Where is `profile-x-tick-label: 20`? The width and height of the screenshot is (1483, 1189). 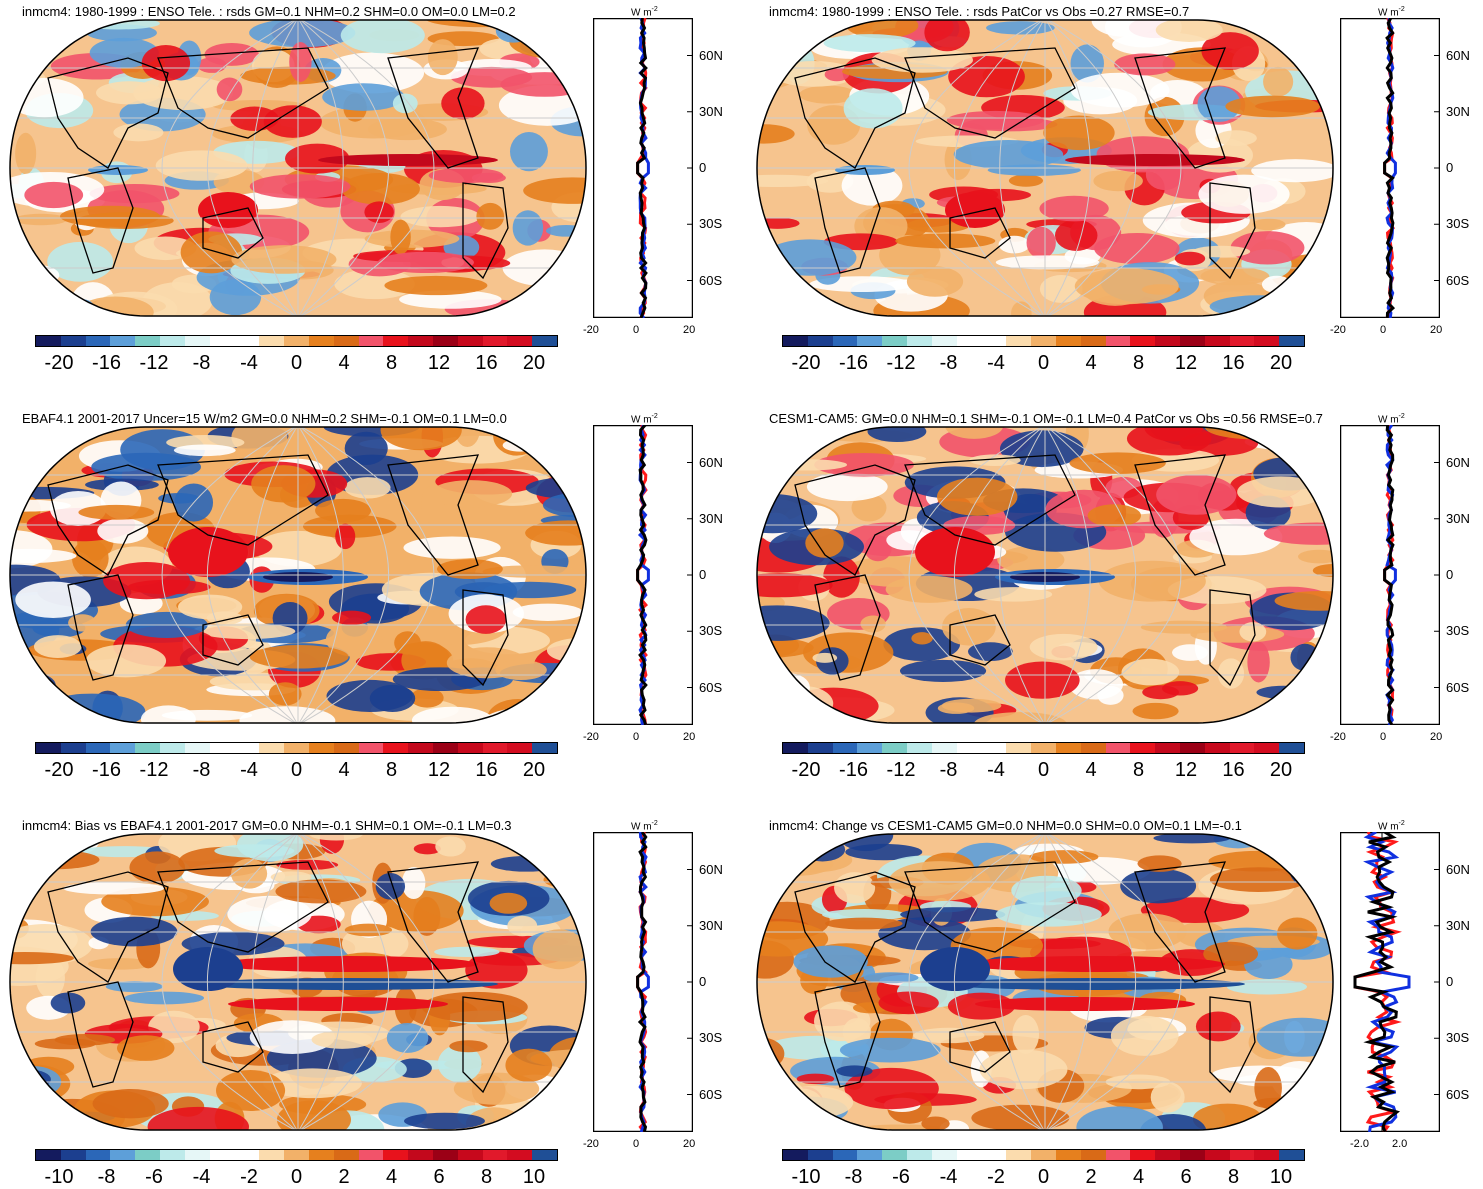 profile-x-tick-label: 20 is located at coordinates (1436, 330).